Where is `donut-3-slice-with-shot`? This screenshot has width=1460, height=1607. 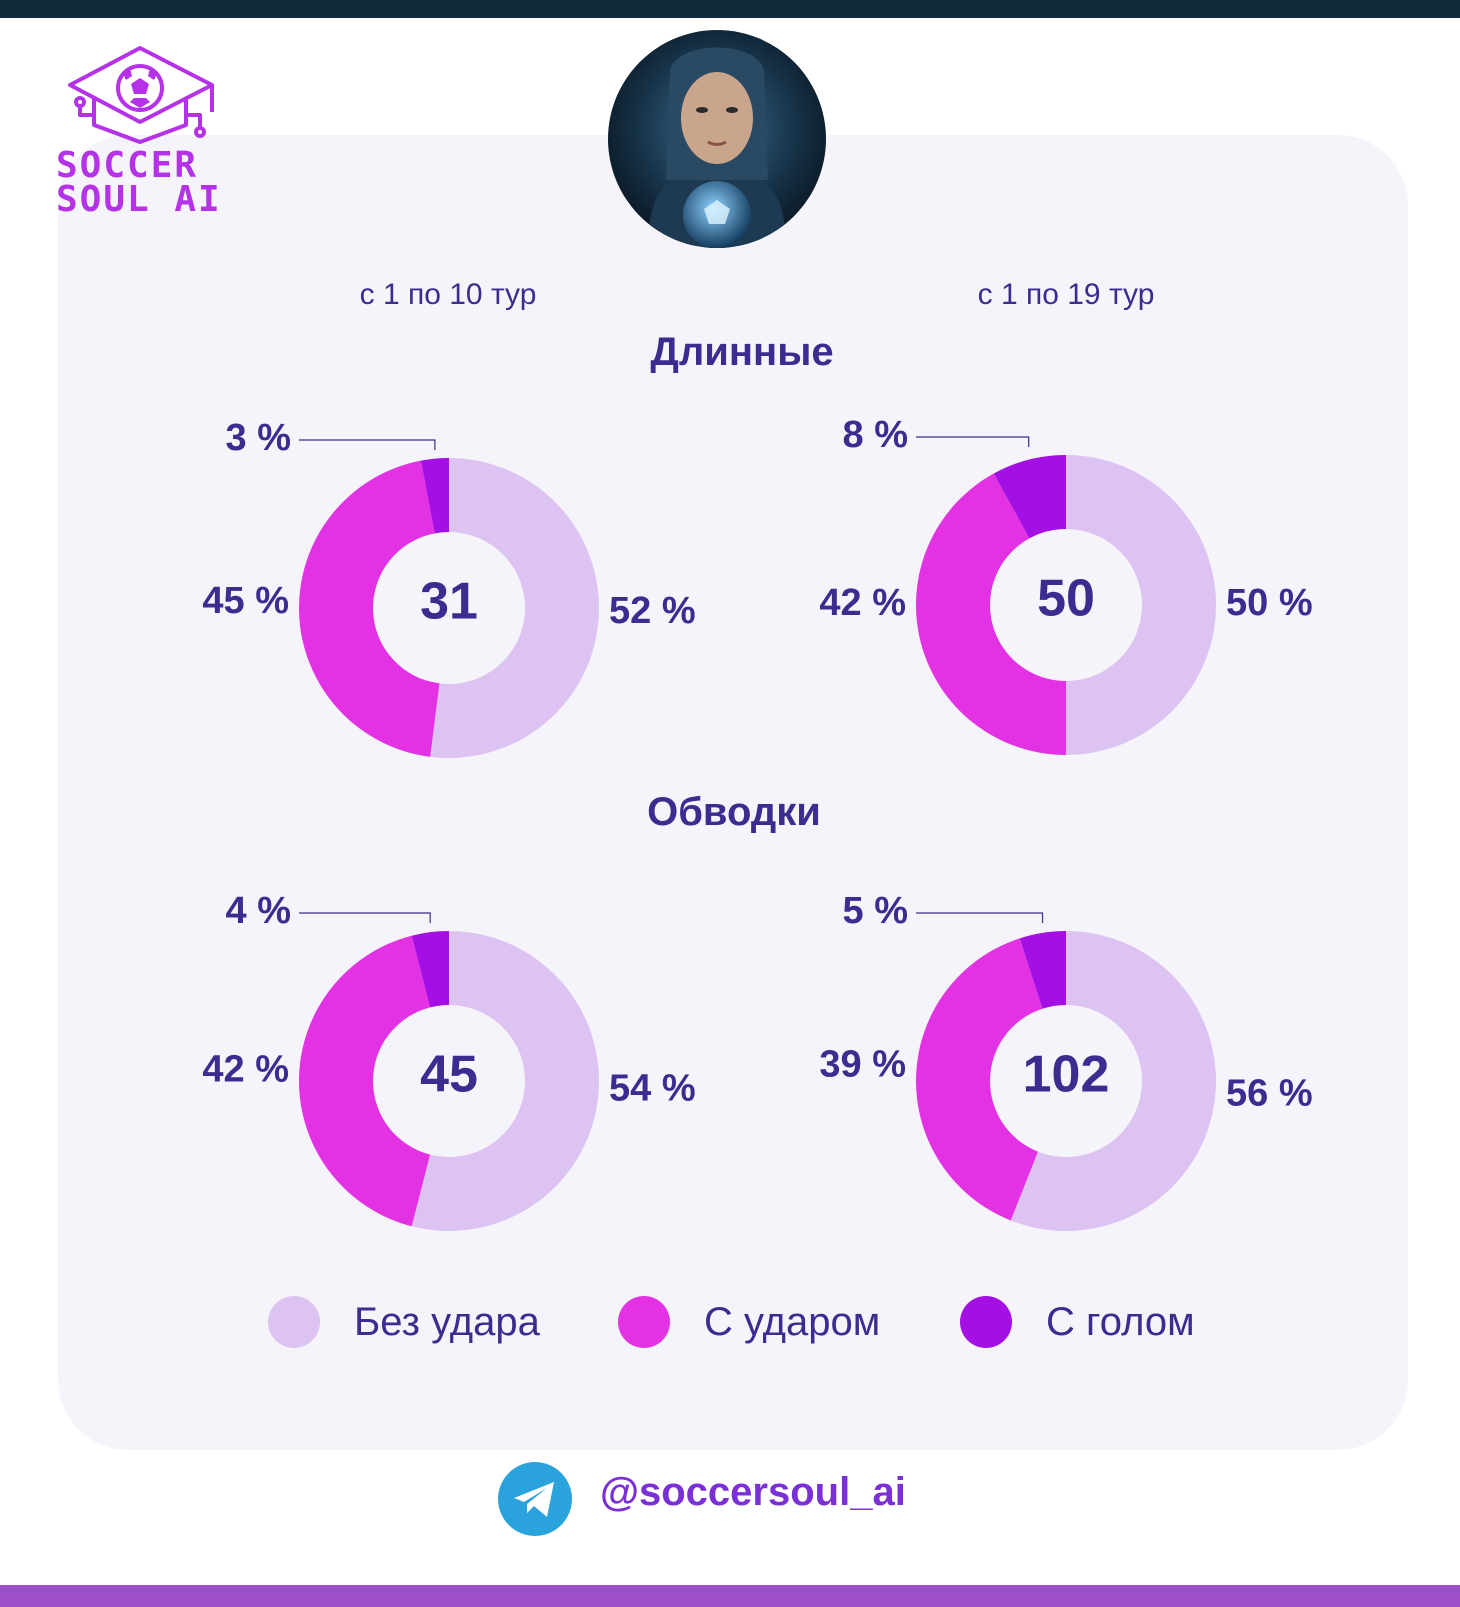 donut-3-slice-with-shot is located at coordinates (365, 1081).